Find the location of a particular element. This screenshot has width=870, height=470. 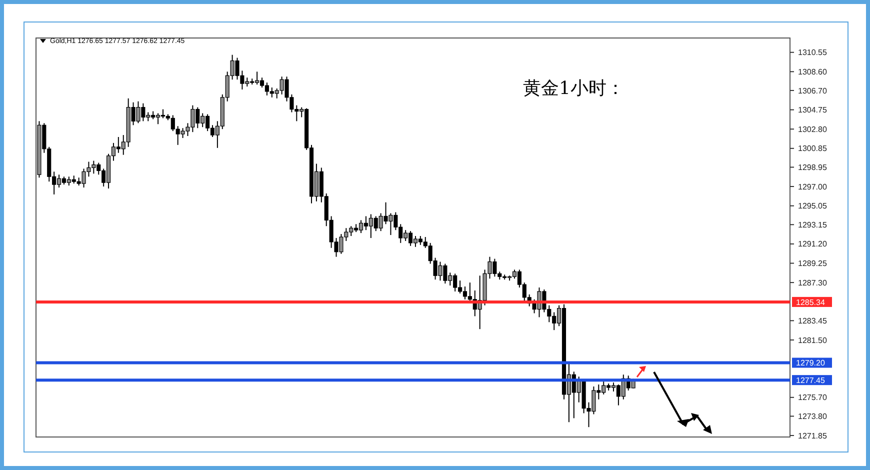

y-tick-label: 1271.85 is located at coordinates (813, 435).